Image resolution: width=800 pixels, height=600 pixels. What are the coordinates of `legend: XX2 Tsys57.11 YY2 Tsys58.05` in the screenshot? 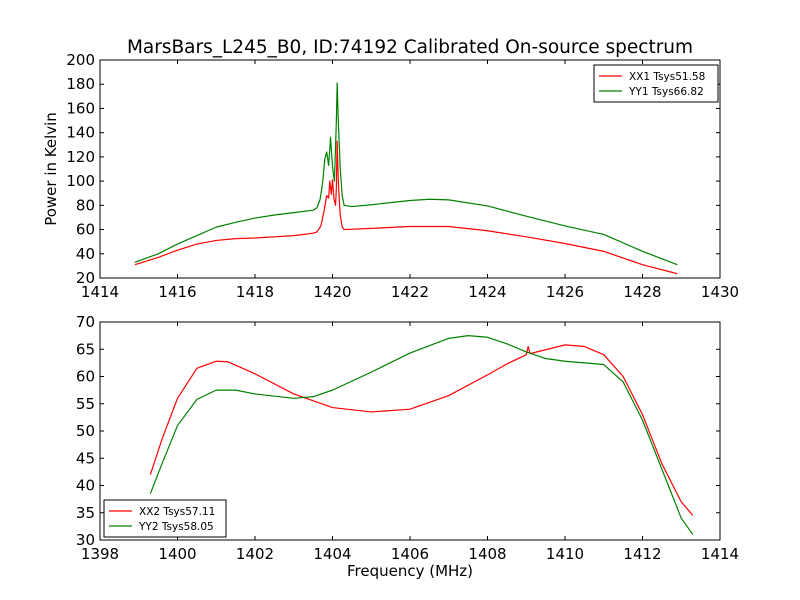 It's located at (165, 518).